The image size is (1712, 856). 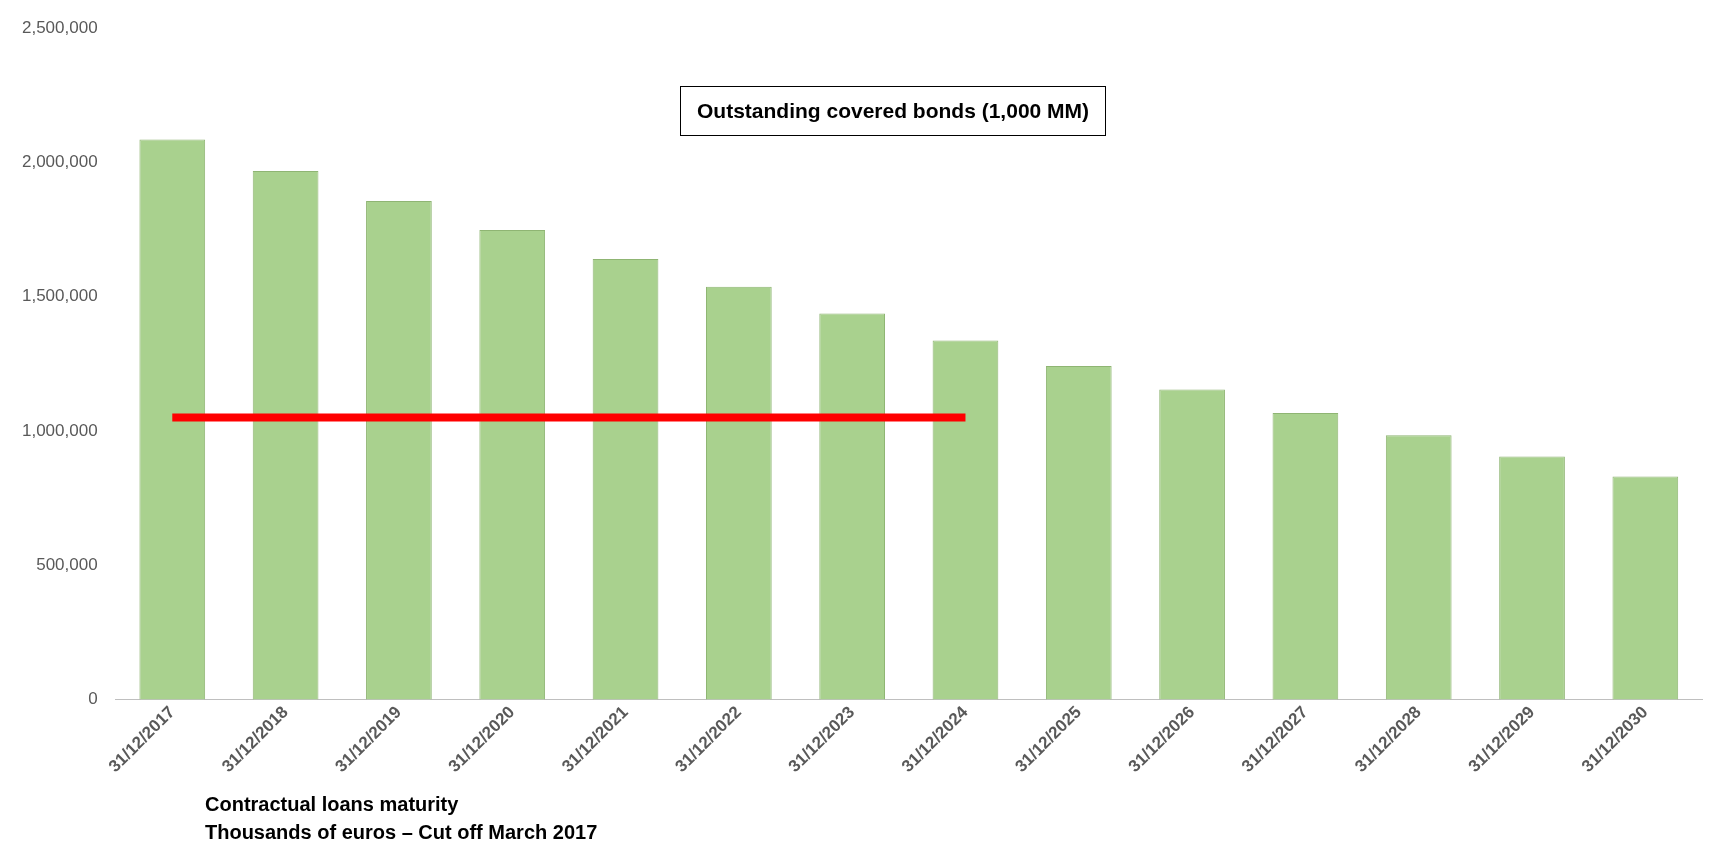 I want to click on y-tick-label: 2,000,000, so click(x=59, y=162).